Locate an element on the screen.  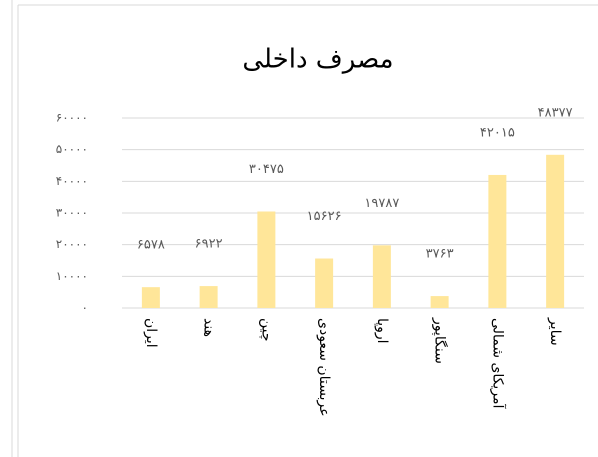
data-label: ۱۵۶۲۶ is located at coordinates (324, 216).